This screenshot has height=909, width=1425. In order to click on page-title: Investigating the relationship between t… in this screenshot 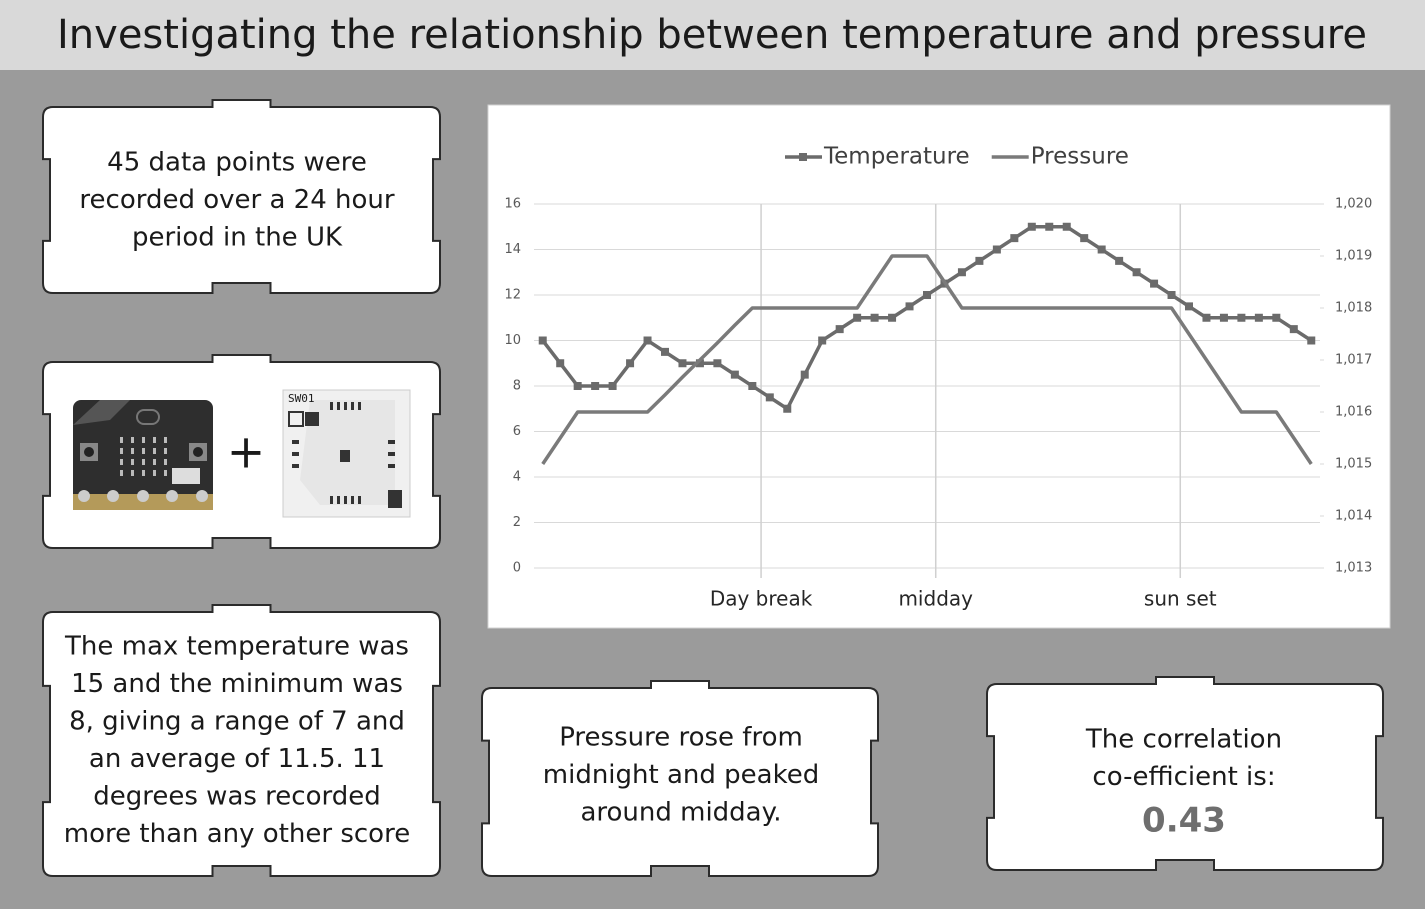, I will do `click(712, 35)`.